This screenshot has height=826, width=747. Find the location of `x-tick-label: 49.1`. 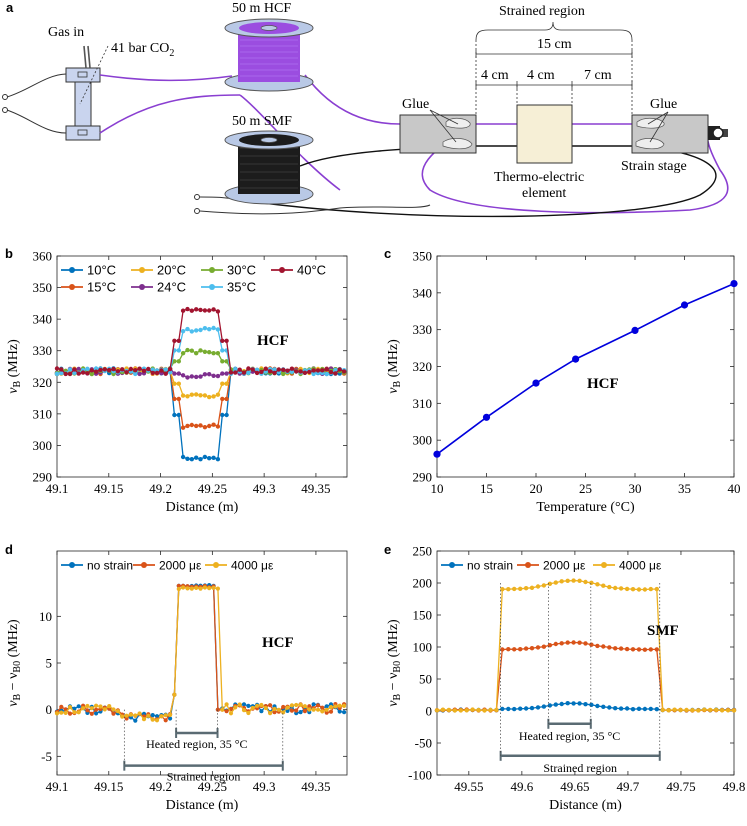

x-tick-label: 49.1 is located at coordinates (57, 786).